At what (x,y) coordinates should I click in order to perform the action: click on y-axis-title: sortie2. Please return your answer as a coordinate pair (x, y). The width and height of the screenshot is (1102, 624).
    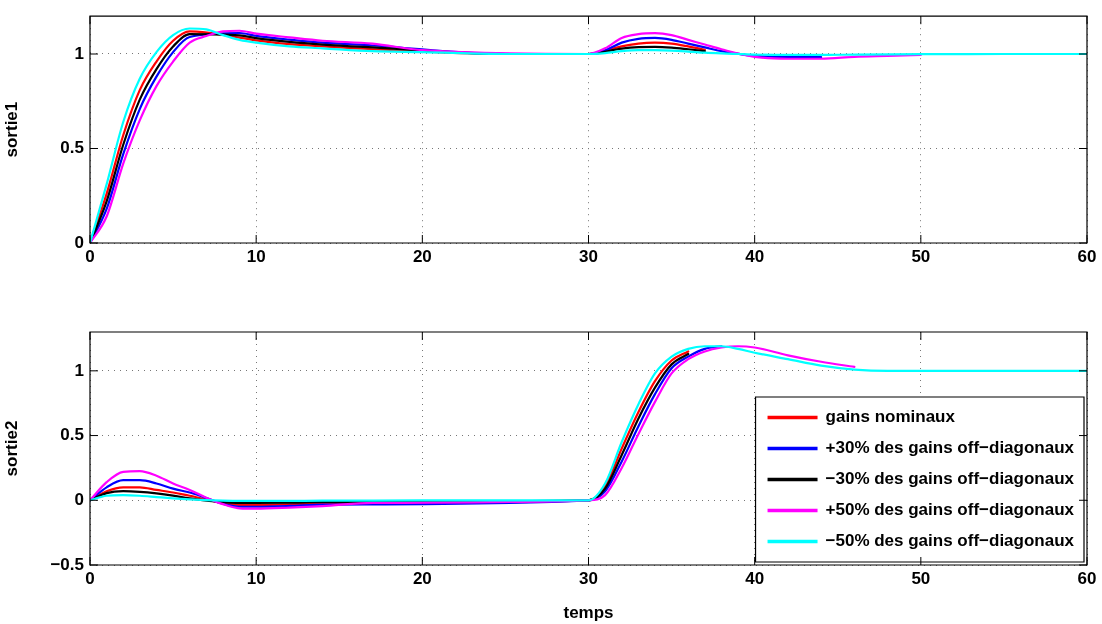
    Looking at the image, I should click on (11, 448).